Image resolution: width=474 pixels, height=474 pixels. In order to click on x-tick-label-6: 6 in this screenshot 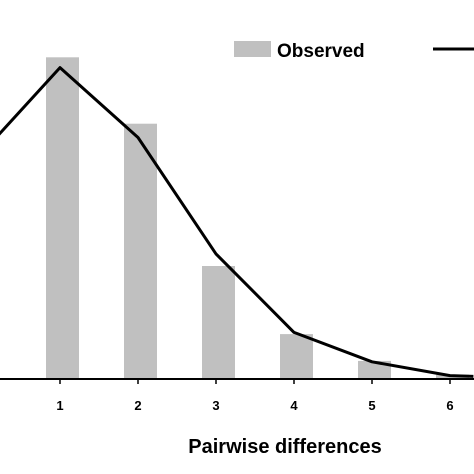, I will do `click(449, 405)`.